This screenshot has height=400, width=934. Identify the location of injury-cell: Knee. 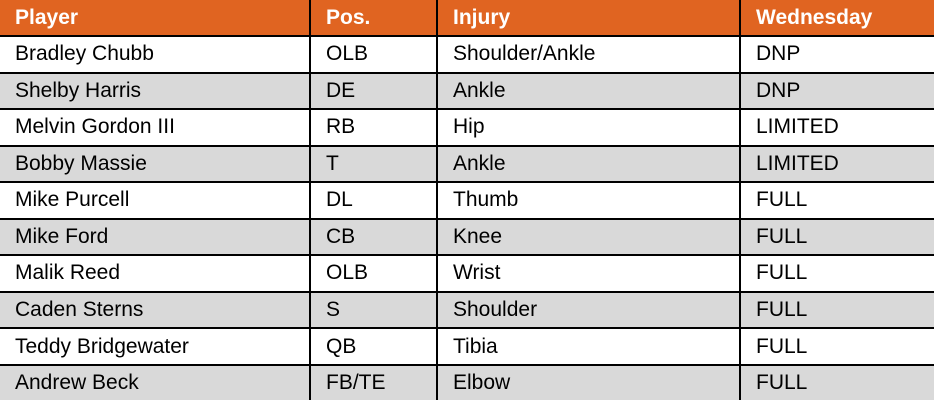
(588, 237).